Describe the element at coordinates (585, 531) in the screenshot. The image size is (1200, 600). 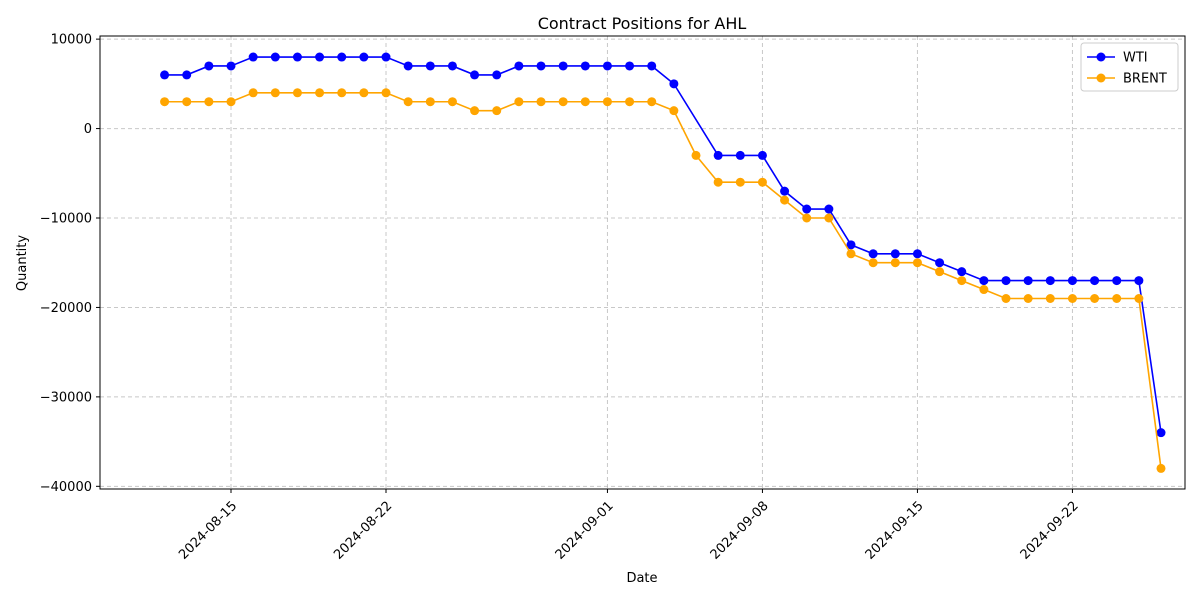
I see `x-tick-label: 2024-09-01` at that location.